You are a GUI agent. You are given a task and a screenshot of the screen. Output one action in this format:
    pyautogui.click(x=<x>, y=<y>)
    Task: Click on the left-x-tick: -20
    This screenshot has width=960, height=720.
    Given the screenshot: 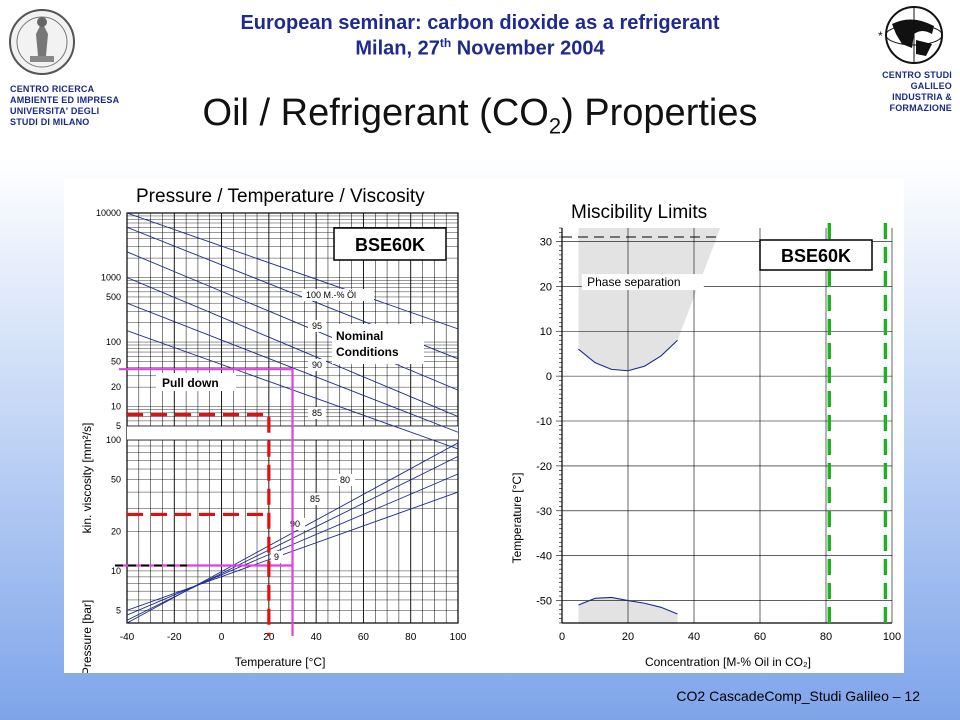 What is the action you would take?
    pyautogui.click(x=174, y=637)
    